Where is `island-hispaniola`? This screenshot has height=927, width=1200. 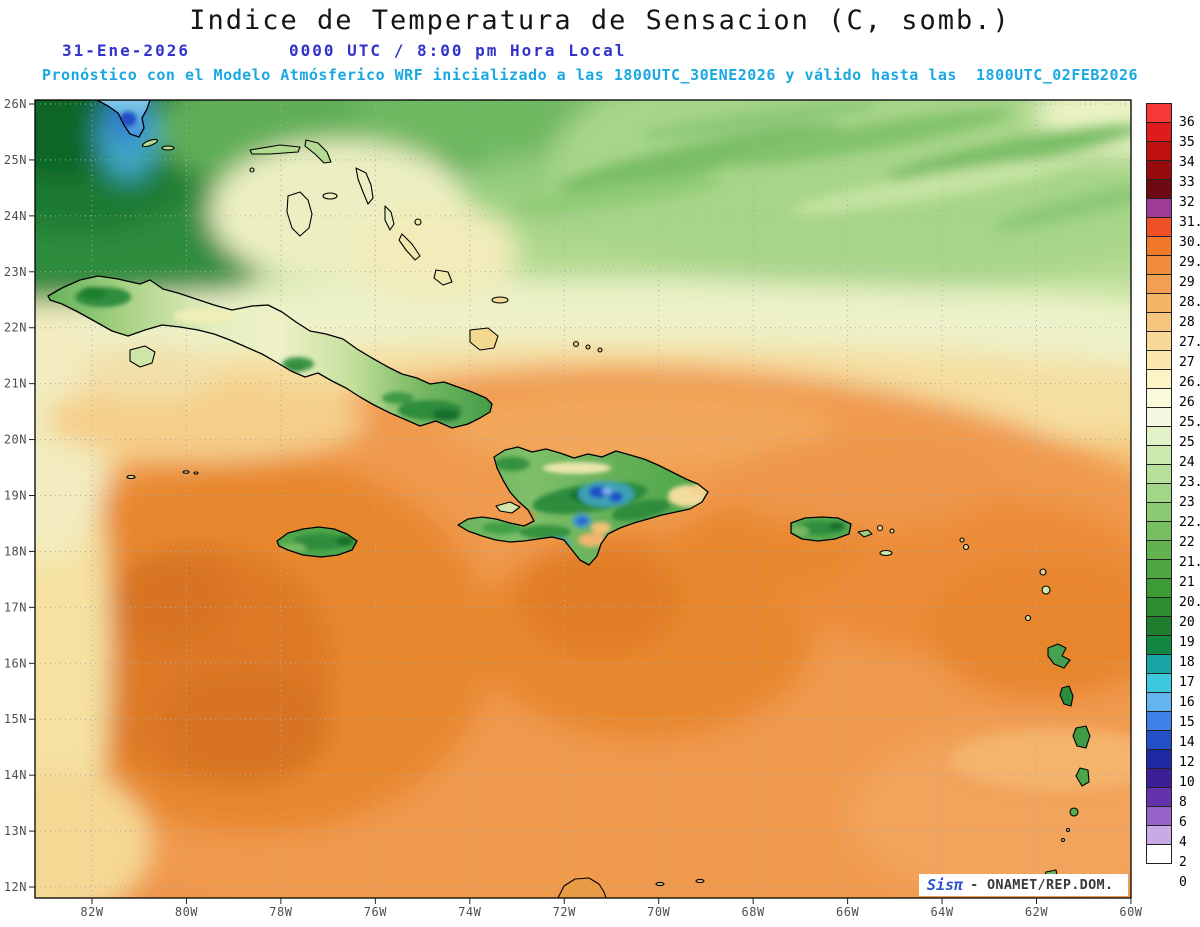 island-hispaniola is located at coordinates (583, 506).